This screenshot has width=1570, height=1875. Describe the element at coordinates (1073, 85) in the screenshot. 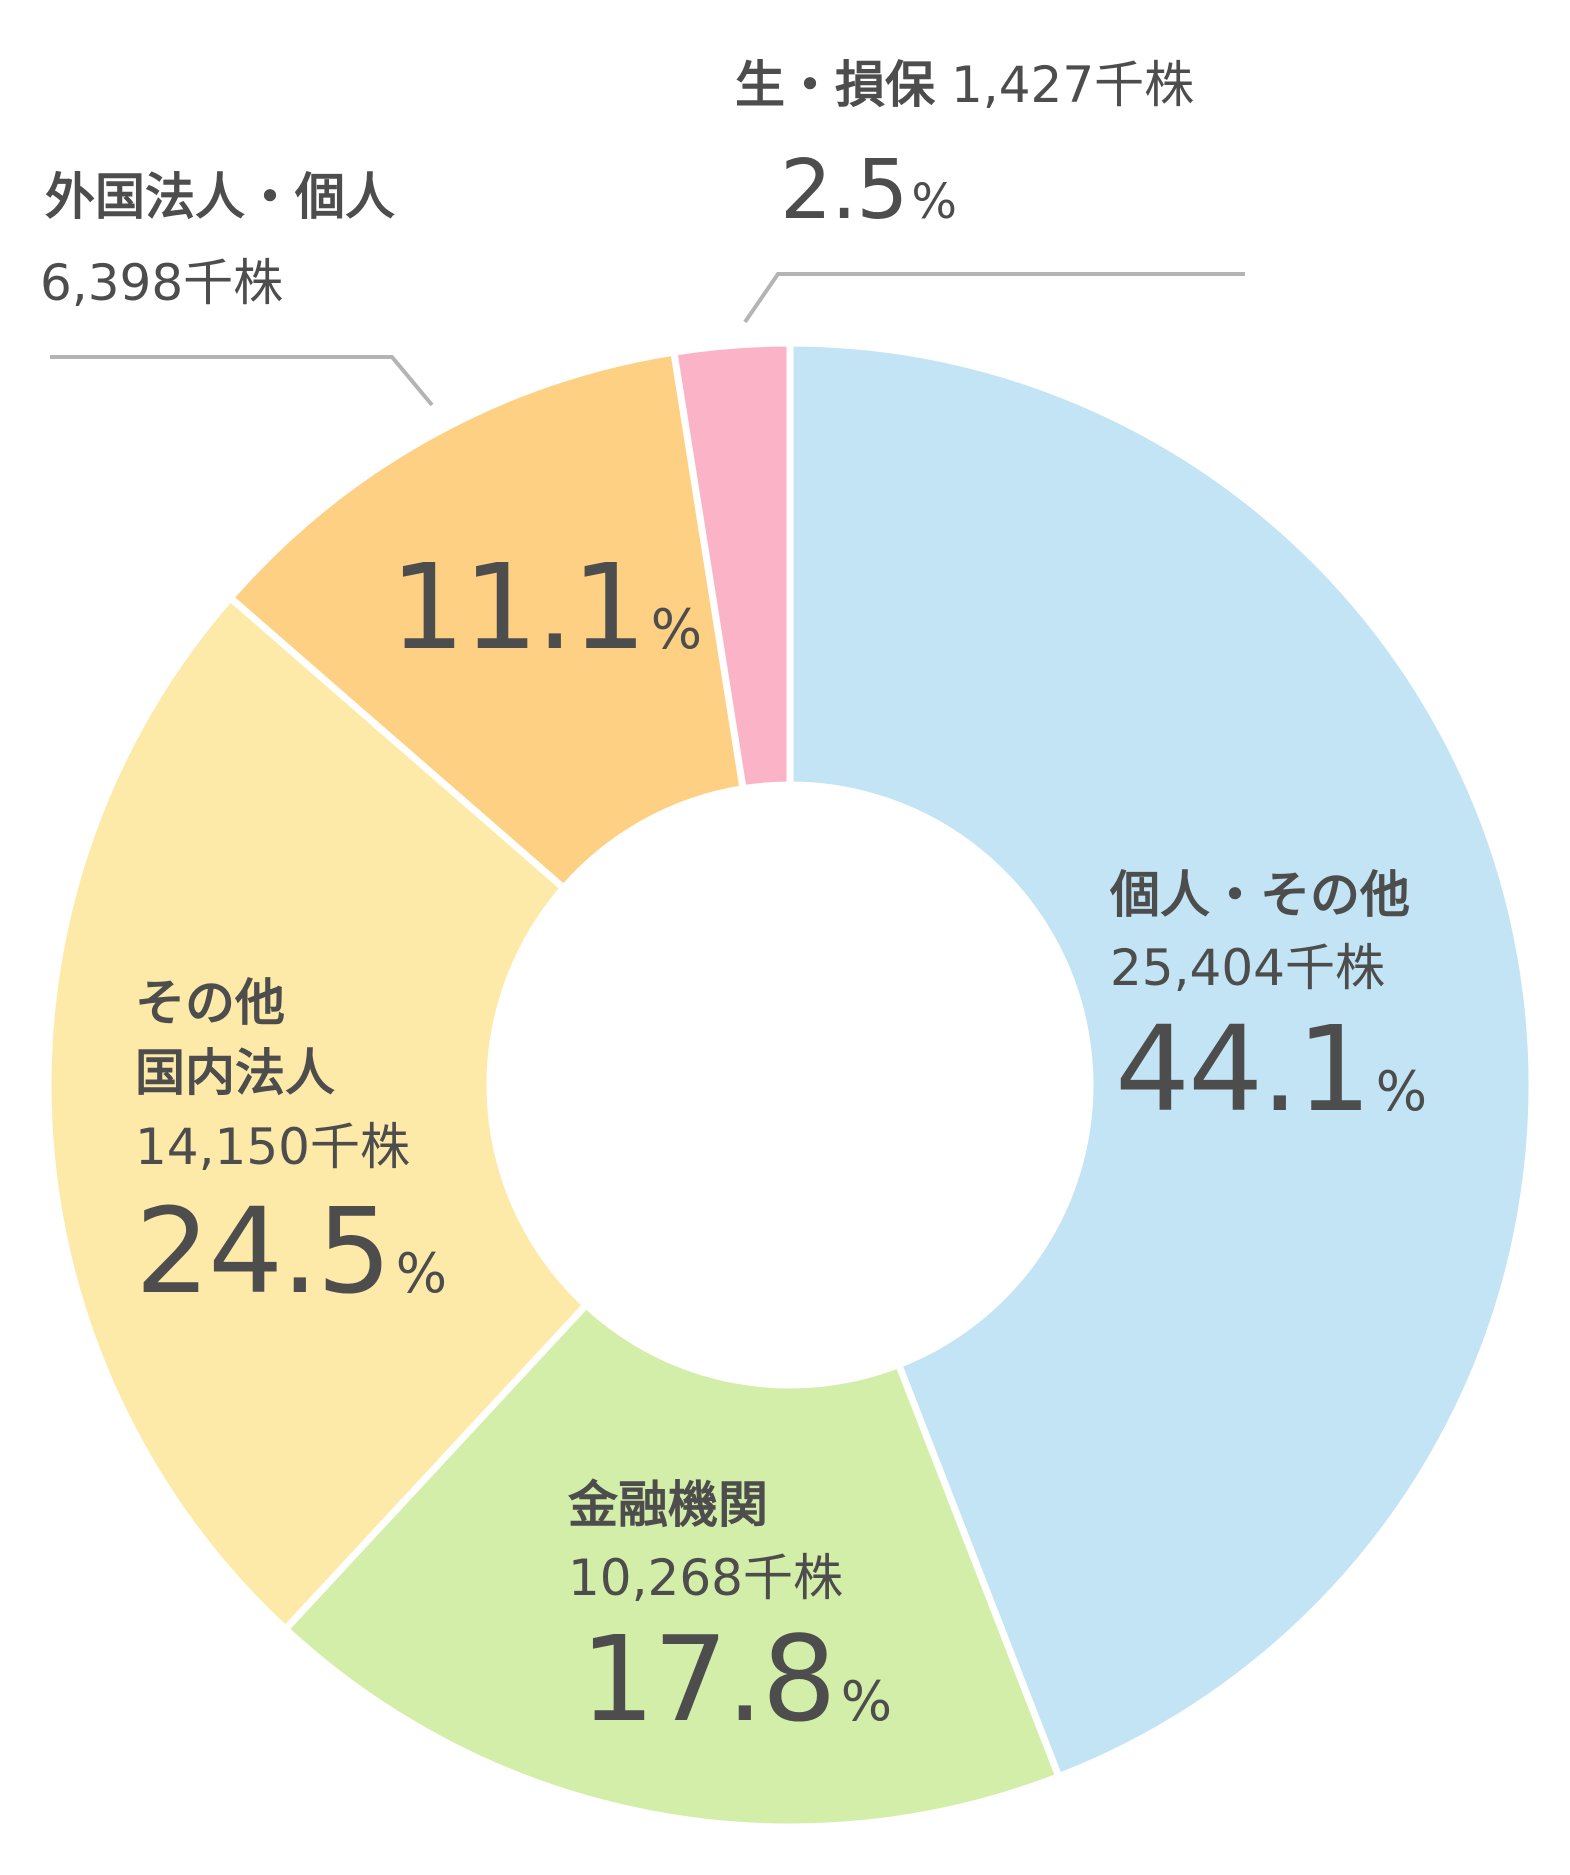

I see `slice-shares-insurance: 1,427千株` at that location.